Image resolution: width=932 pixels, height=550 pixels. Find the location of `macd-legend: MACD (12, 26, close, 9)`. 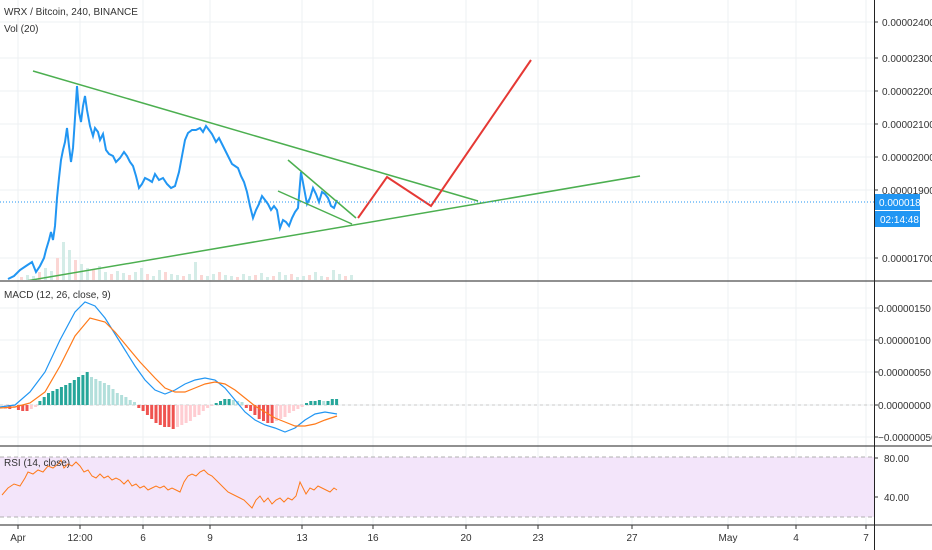

macd-legend: MACD (12, 26, close, 9) is located at coordinates (57, 295).